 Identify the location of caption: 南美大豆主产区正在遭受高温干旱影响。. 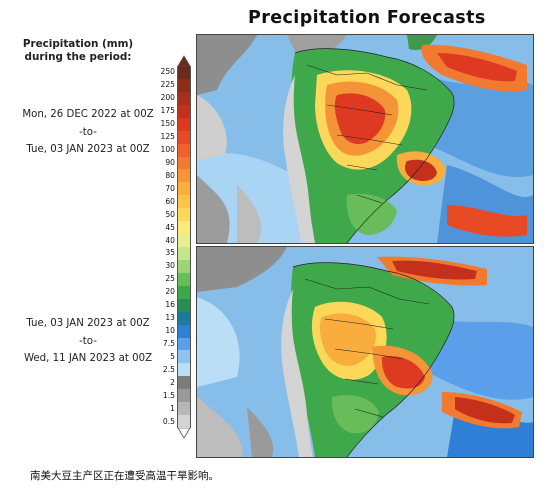
(124, 476).